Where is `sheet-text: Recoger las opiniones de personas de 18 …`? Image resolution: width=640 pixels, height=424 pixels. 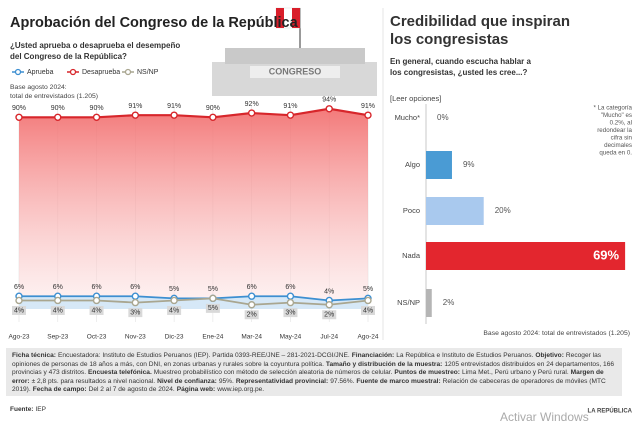
sheet-text: Recoger las opiniones de personas de 18 … is located at coordinates (307, 360).